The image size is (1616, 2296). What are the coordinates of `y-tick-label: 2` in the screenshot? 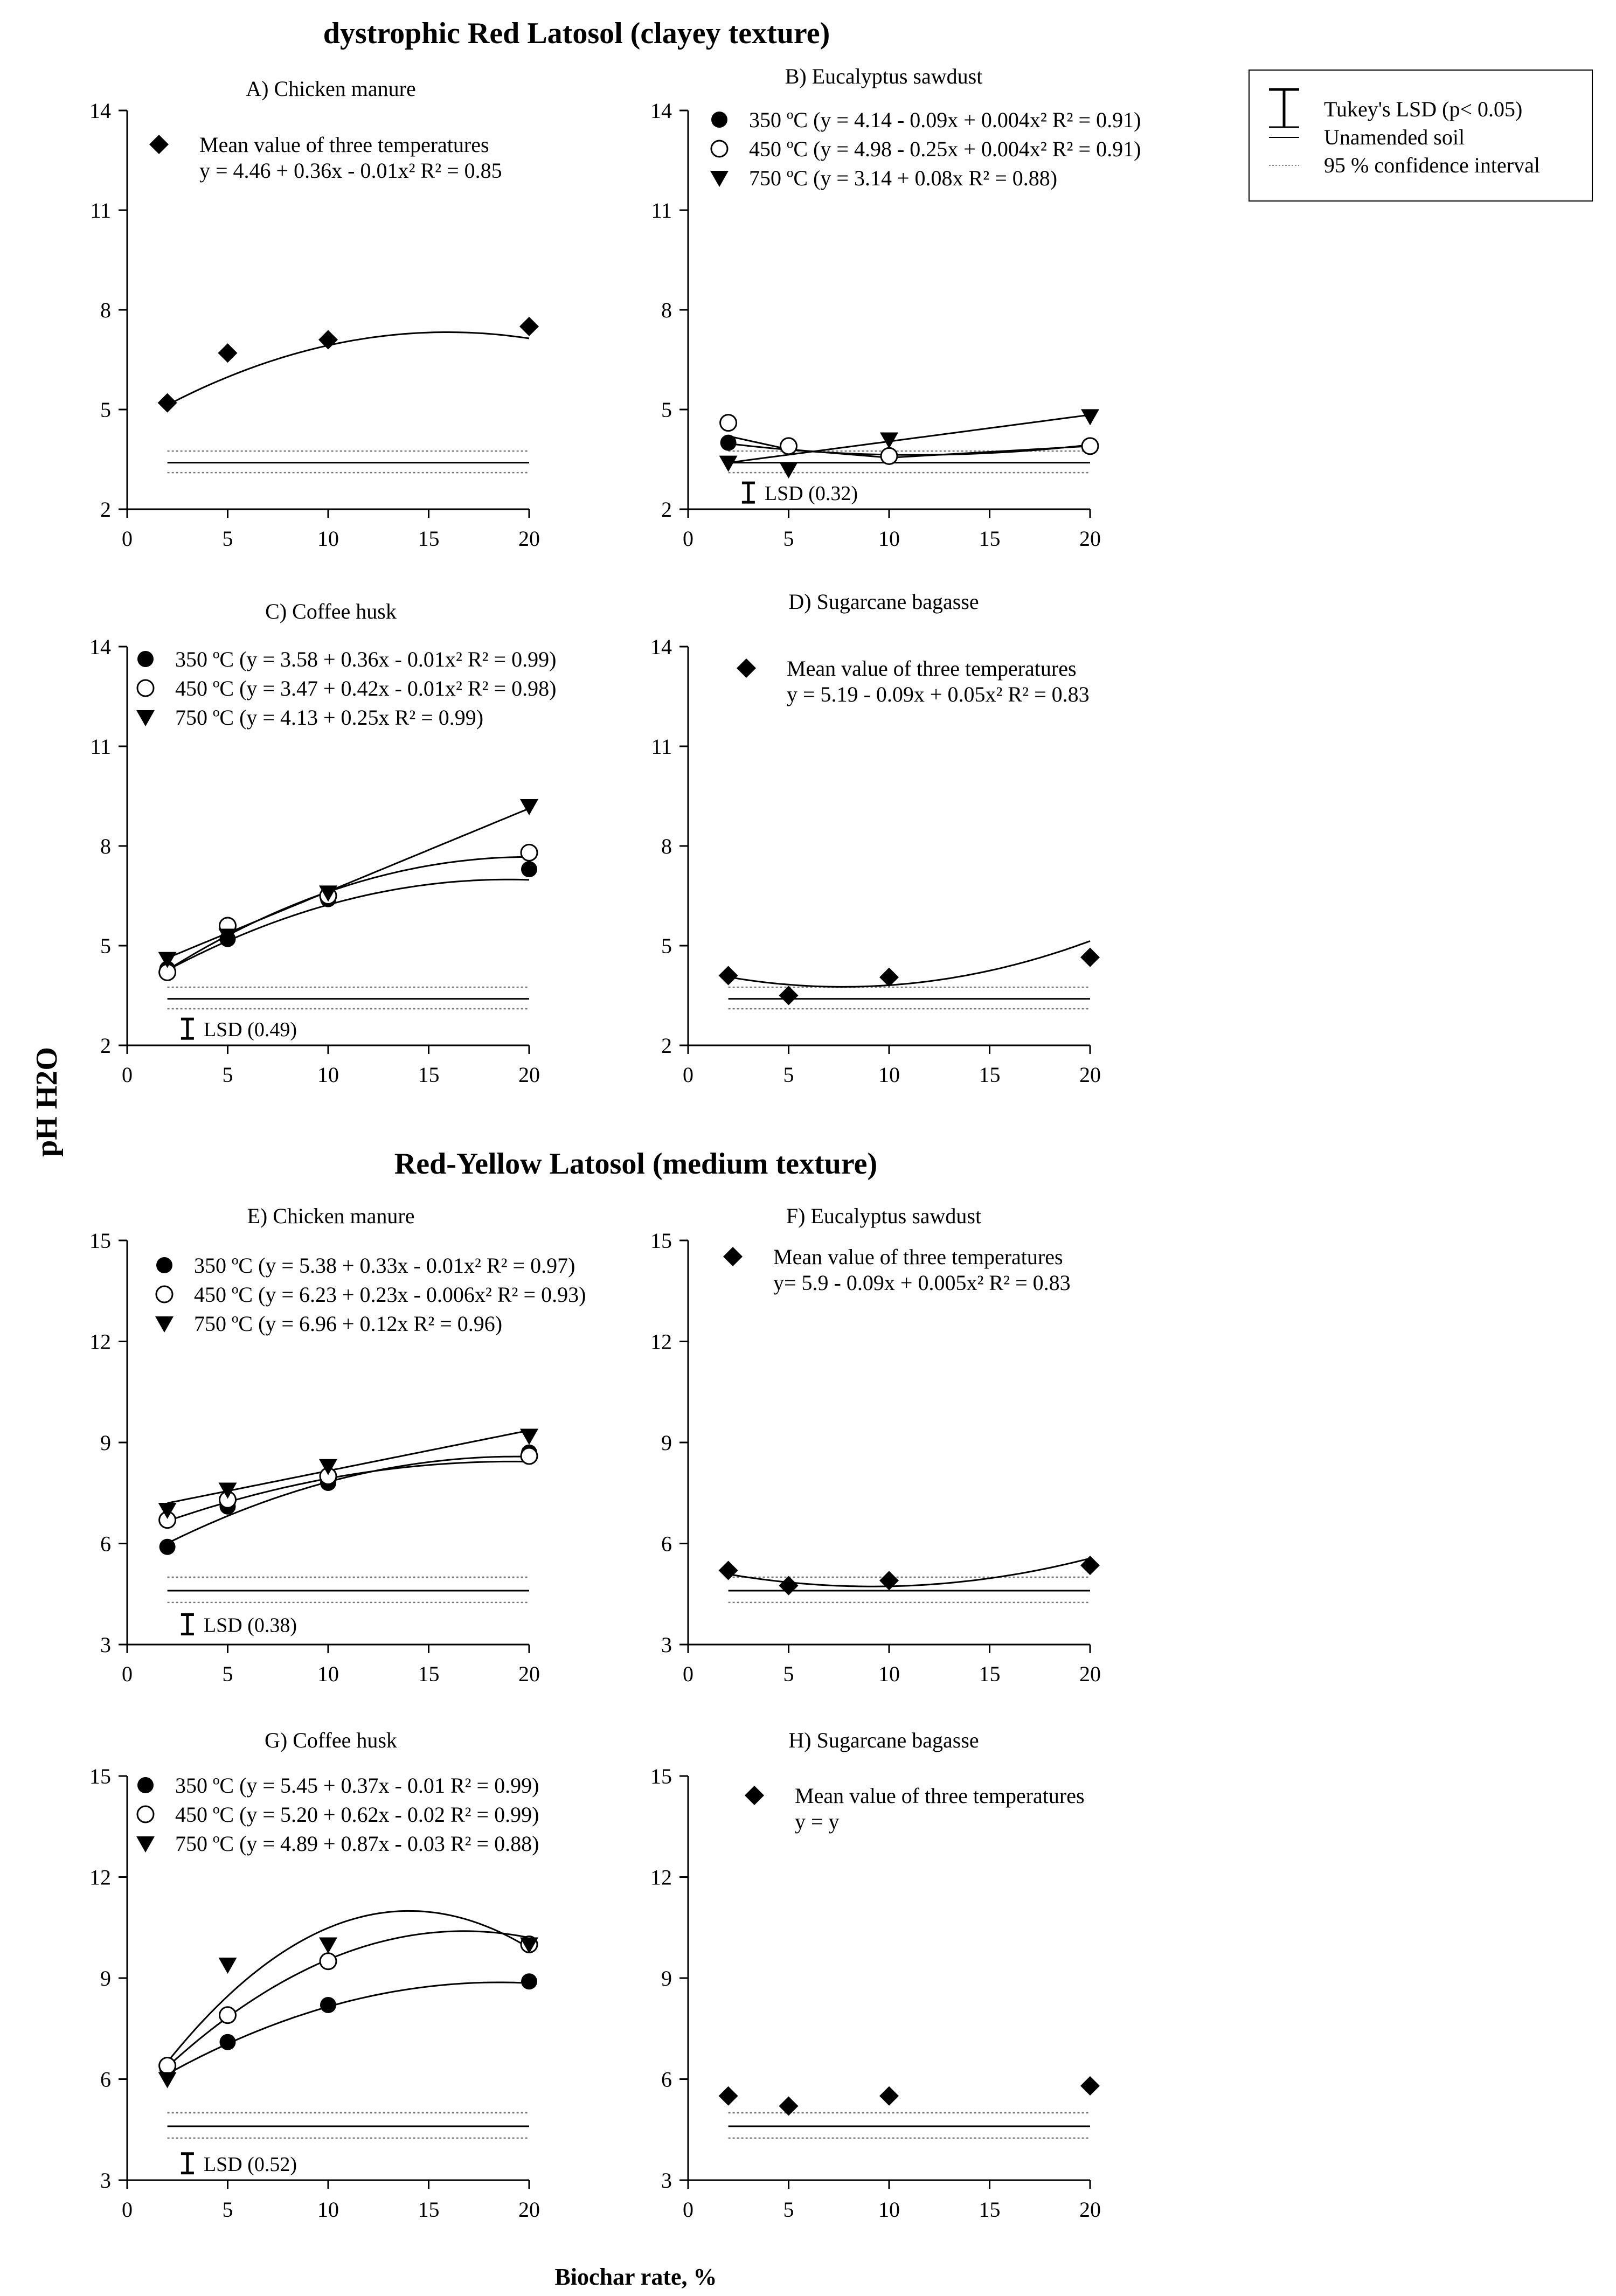 It's located at (105, 1045).